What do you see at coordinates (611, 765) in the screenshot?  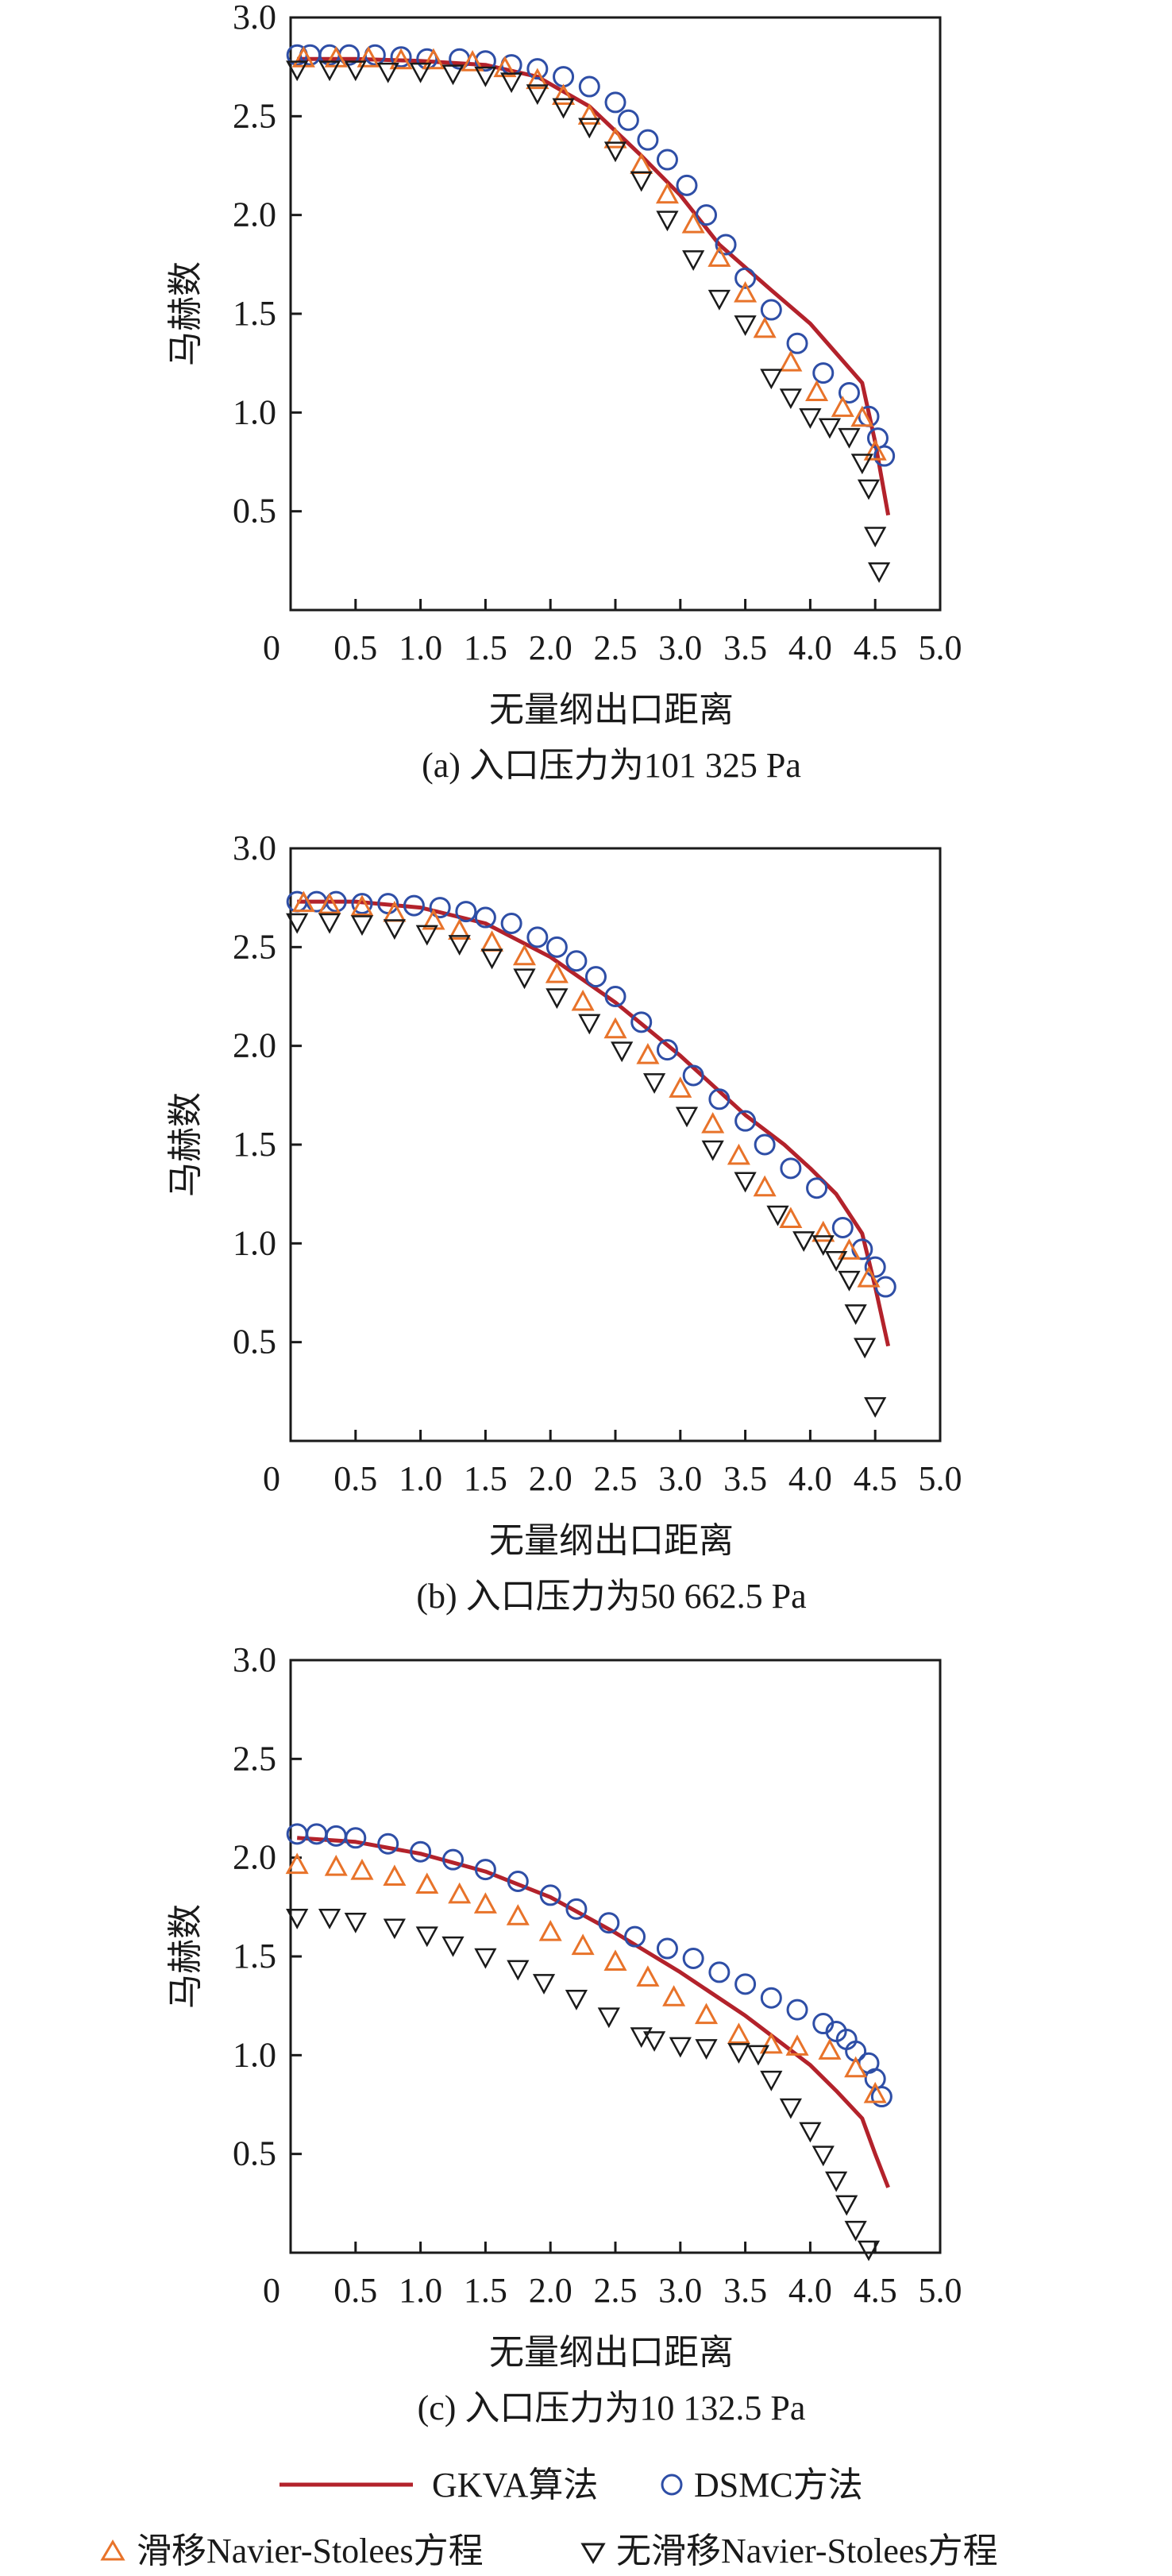 I see `panel-caption: (a) 入口压力为101 325 Pa` at bounding box center [611, 765].